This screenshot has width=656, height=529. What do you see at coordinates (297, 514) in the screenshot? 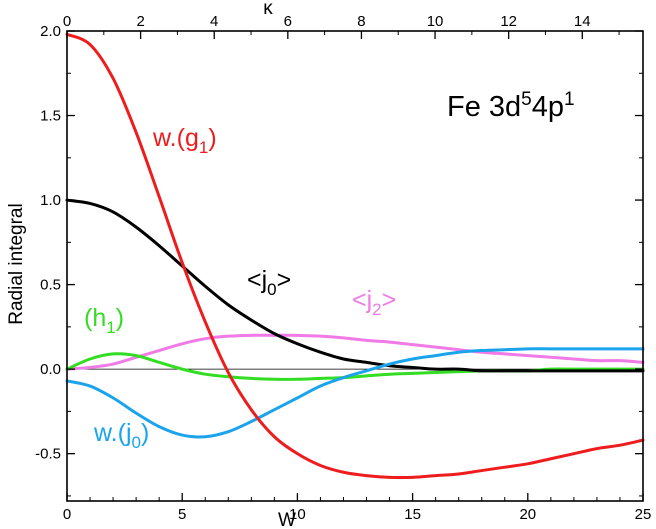
I see `x-tick-label-2: 10` at bounding box center [297, 514].